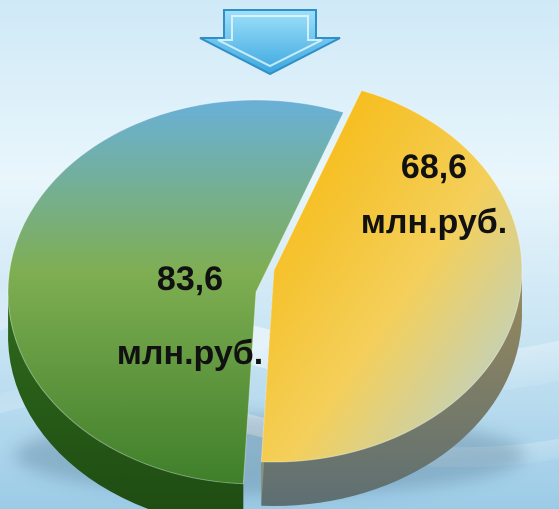  I want to click on slice-label-green: 83,6 млн.руб., so click(190, 316).